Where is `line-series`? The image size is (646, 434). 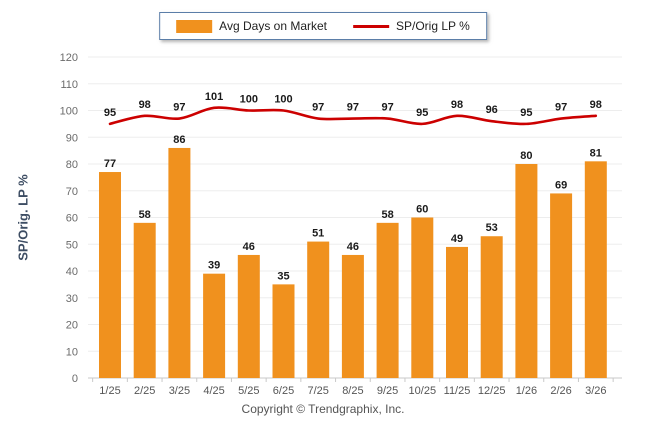 line-series is located at coordinates (353, 116).